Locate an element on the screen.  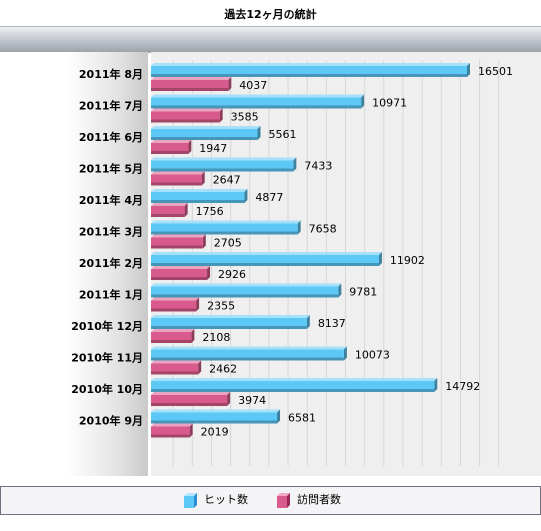
value-label: 8137 is located at coordinates (332, 323).